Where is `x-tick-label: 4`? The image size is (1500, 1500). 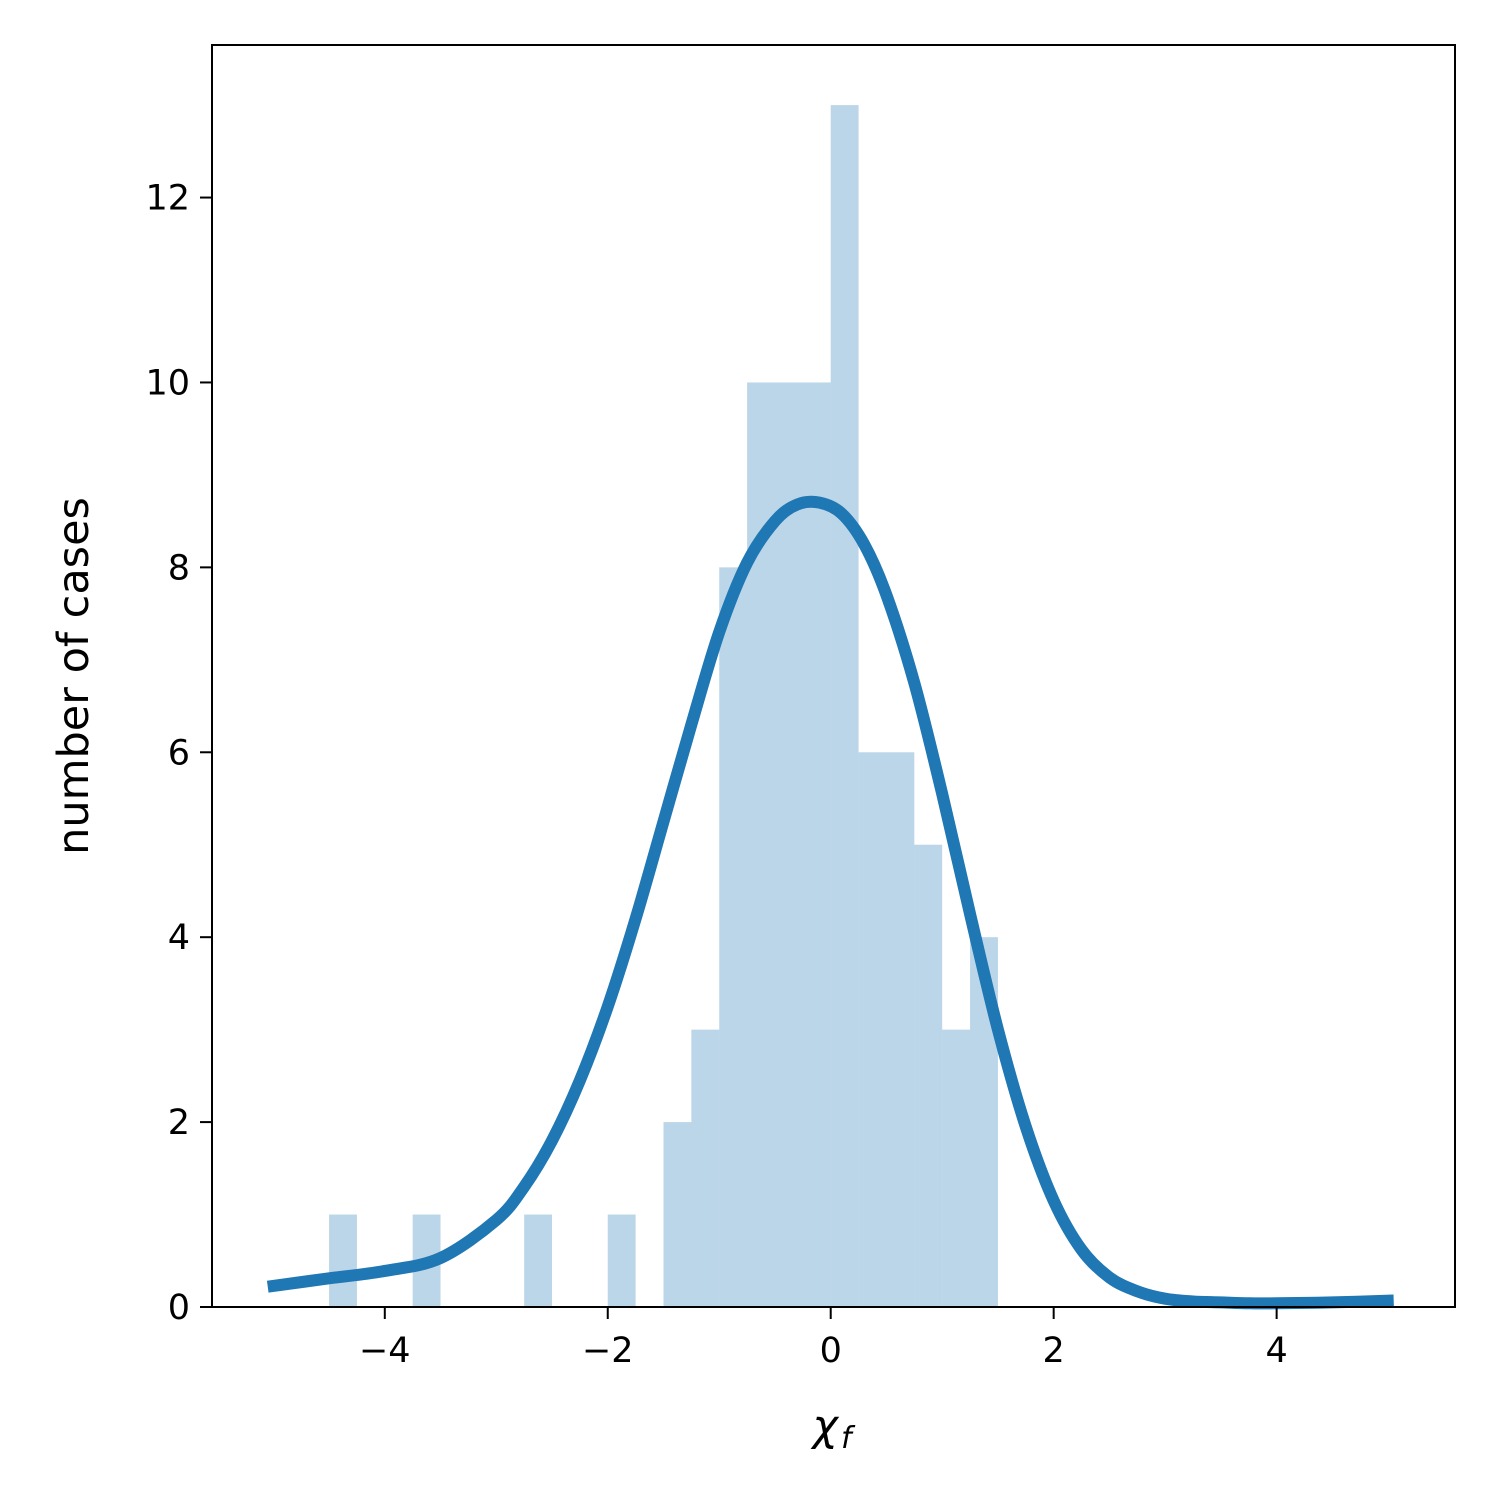
x-tick-label: 4 is located at coordinates (1276, 1351).